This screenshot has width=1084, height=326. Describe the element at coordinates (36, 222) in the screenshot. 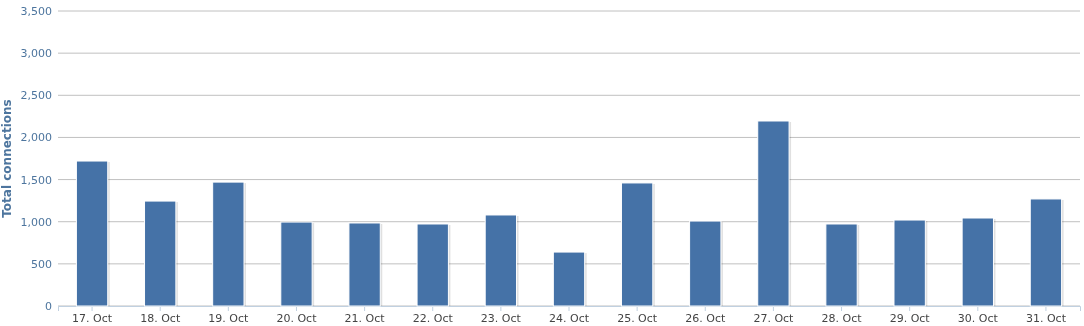

I see `y-tick-label: 1,000` at that location.